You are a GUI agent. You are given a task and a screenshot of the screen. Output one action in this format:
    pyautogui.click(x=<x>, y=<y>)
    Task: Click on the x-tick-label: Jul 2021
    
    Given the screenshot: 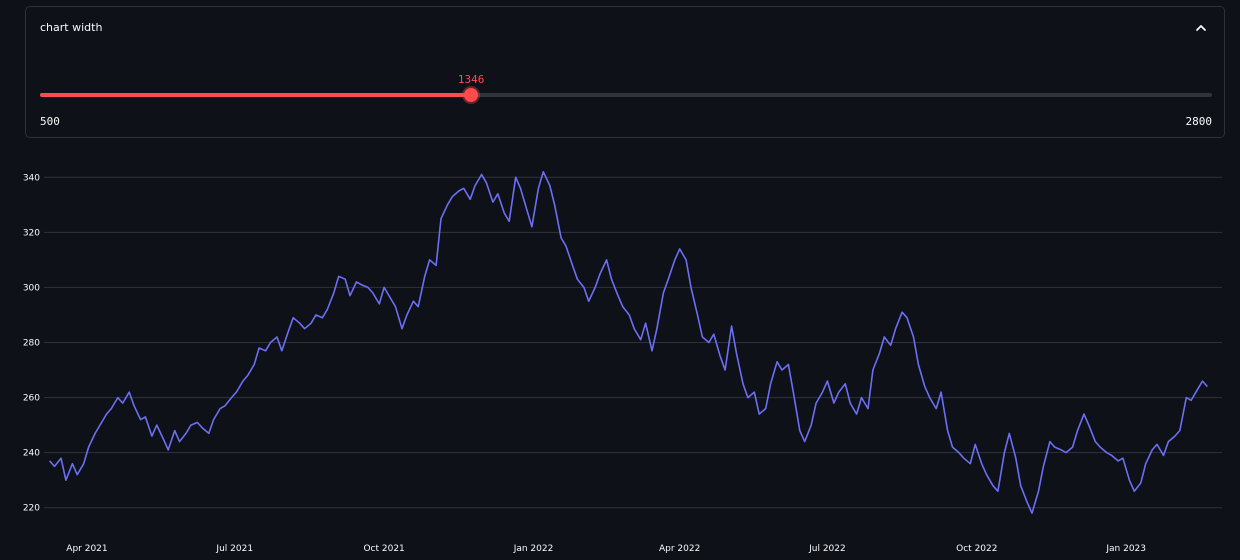 What is the action you would take?
    pyautogui.click(x=234, y=549)
    